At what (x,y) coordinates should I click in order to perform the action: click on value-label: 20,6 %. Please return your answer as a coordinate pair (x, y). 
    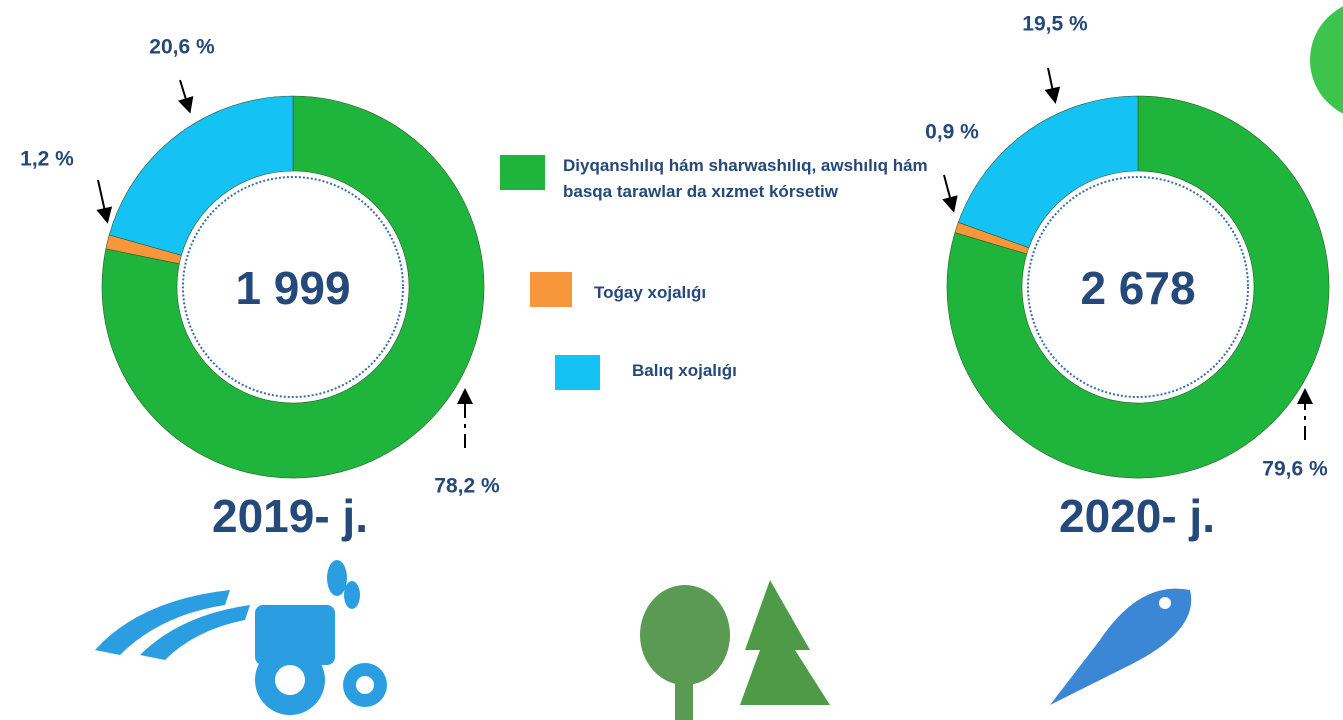
    Looking at the image, I should click on (182, 47).